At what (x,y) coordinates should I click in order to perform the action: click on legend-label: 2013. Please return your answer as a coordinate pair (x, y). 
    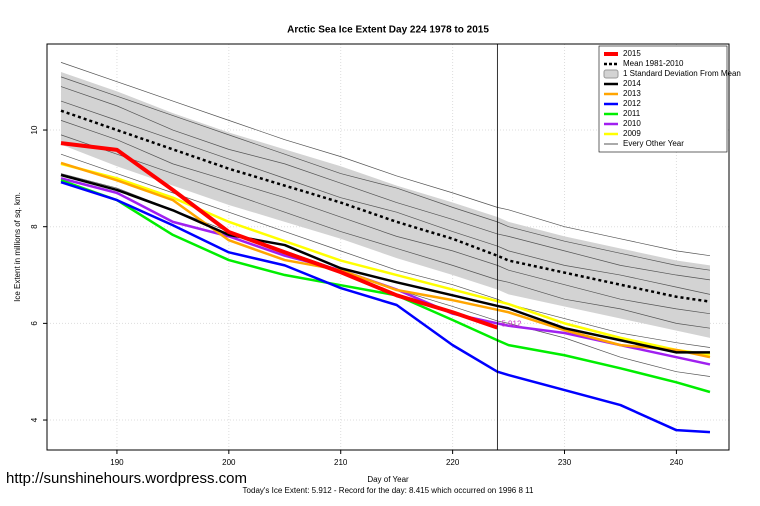
    Looking at the image, I should click on (632, 93).